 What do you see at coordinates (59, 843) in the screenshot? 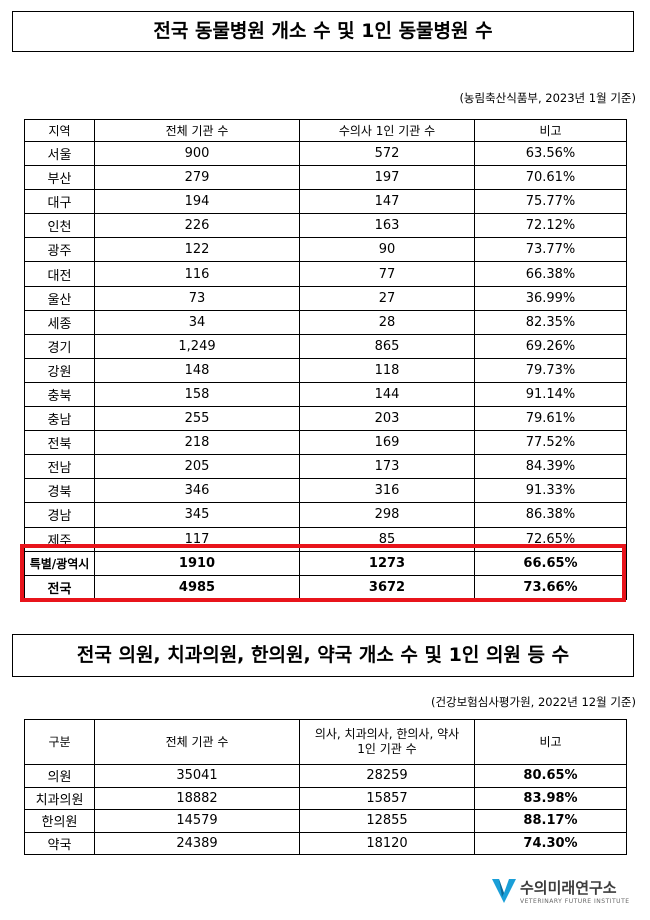
I see `cell-label: 약국` at bounding box center [59, 843].